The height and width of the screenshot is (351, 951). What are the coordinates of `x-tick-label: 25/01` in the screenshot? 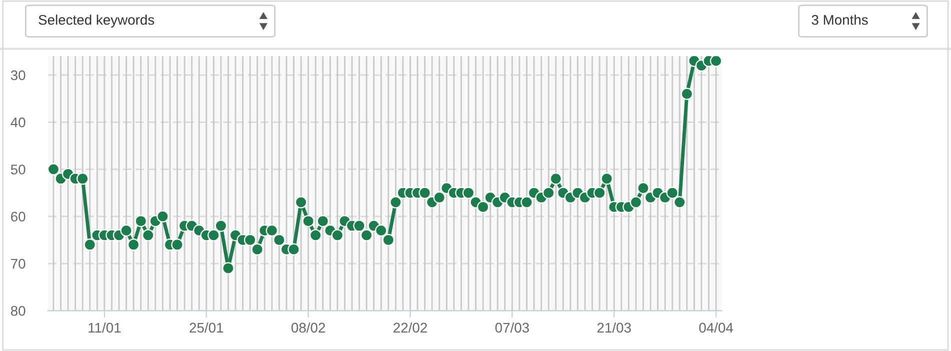 It's located at (207, 327).